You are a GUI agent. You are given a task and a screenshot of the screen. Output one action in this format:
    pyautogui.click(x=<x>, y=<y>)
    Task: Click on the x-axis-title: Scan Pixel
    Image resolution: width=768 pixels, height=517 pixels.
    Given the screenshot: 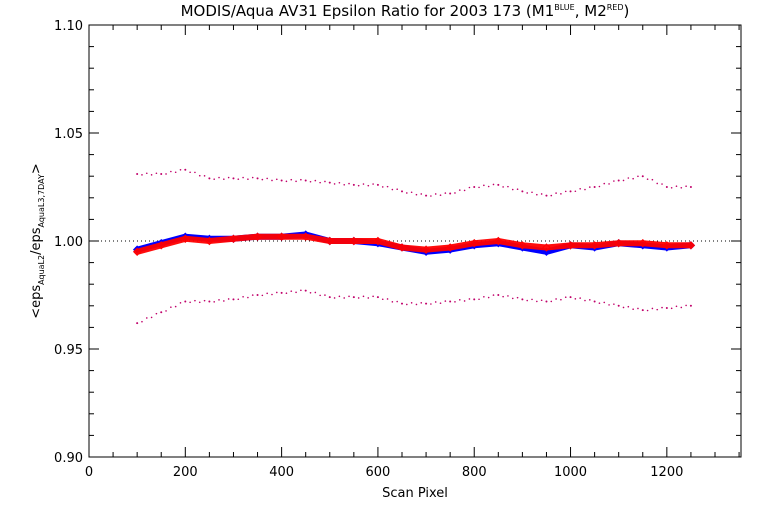 What is the action you would take?
    pyautogui.click(x=415, y=493)
    